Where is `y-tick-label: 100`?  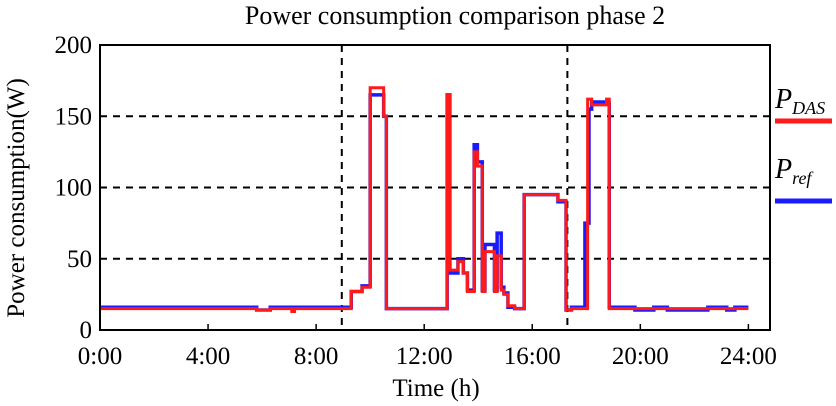
y-tick-label: 100 is located at coordinates (74, 188).